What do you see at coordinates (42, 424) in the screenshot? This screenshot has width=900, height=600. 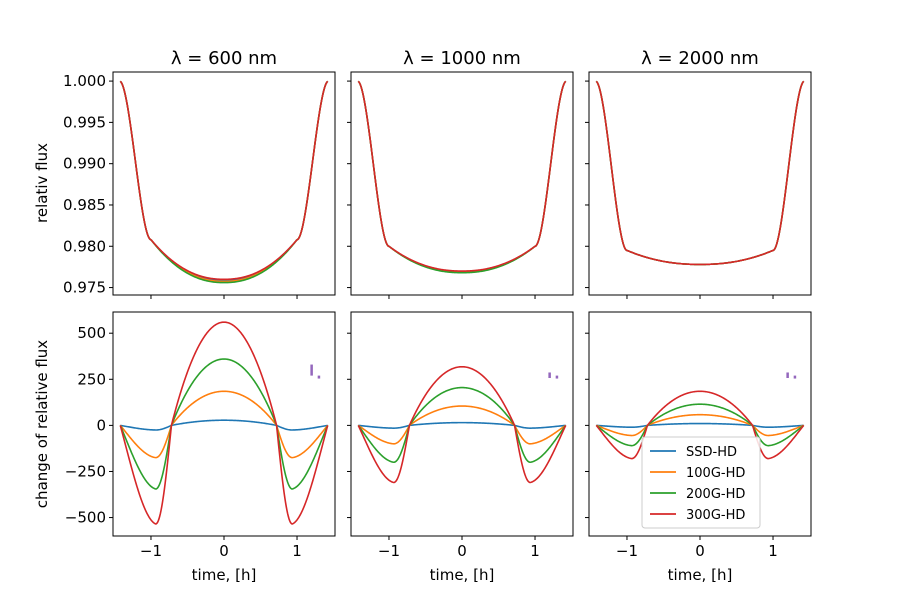 I see `y-axis-label-bottom: change of relative flux` at bounding box center [42, 424].